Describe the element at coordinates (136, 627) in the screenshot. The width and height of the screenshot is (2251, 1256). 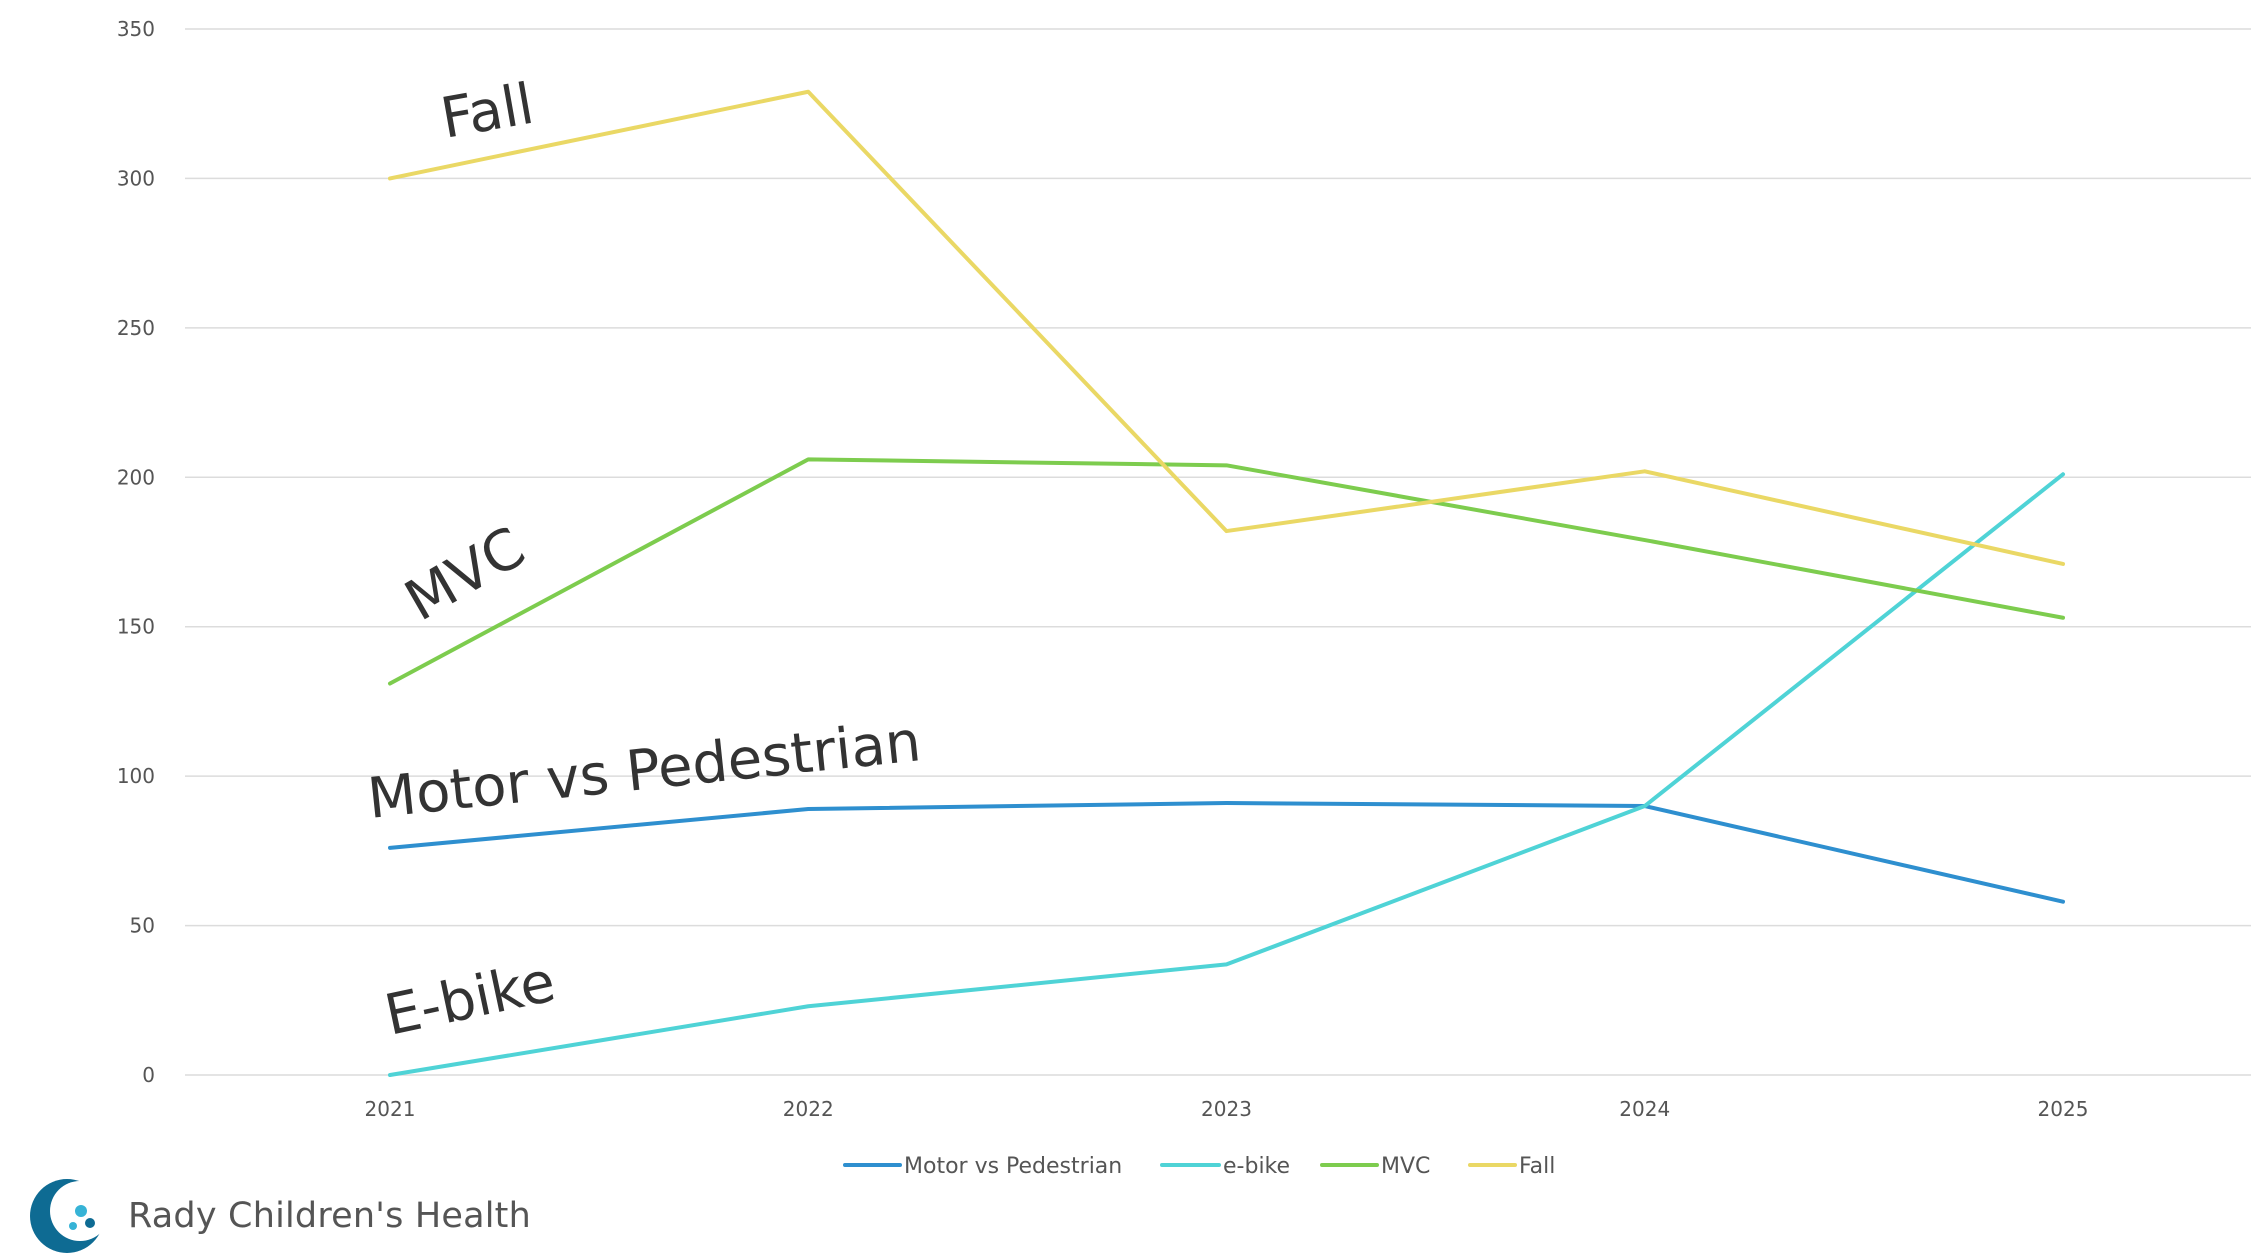
I see `y-tick-label: 150` at that location.